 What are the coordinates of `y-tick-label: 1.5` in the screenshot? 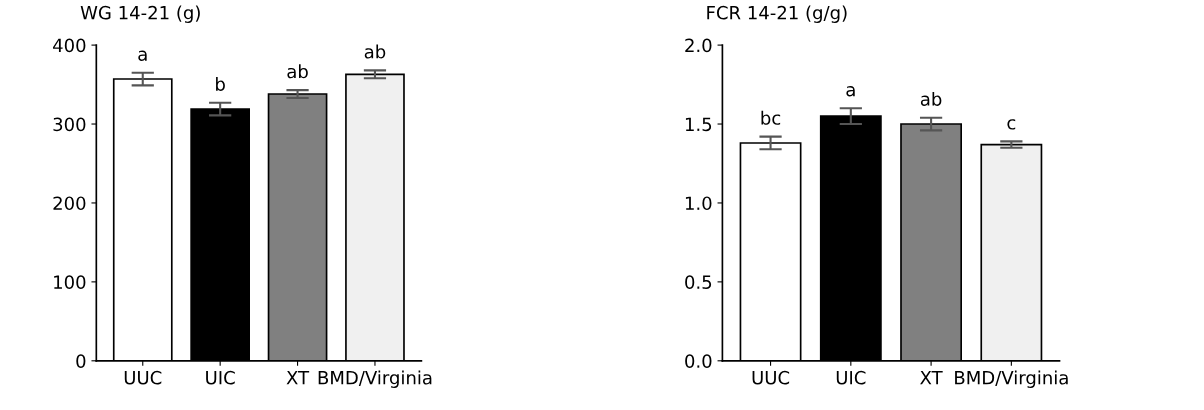 It's located at (698, 124).